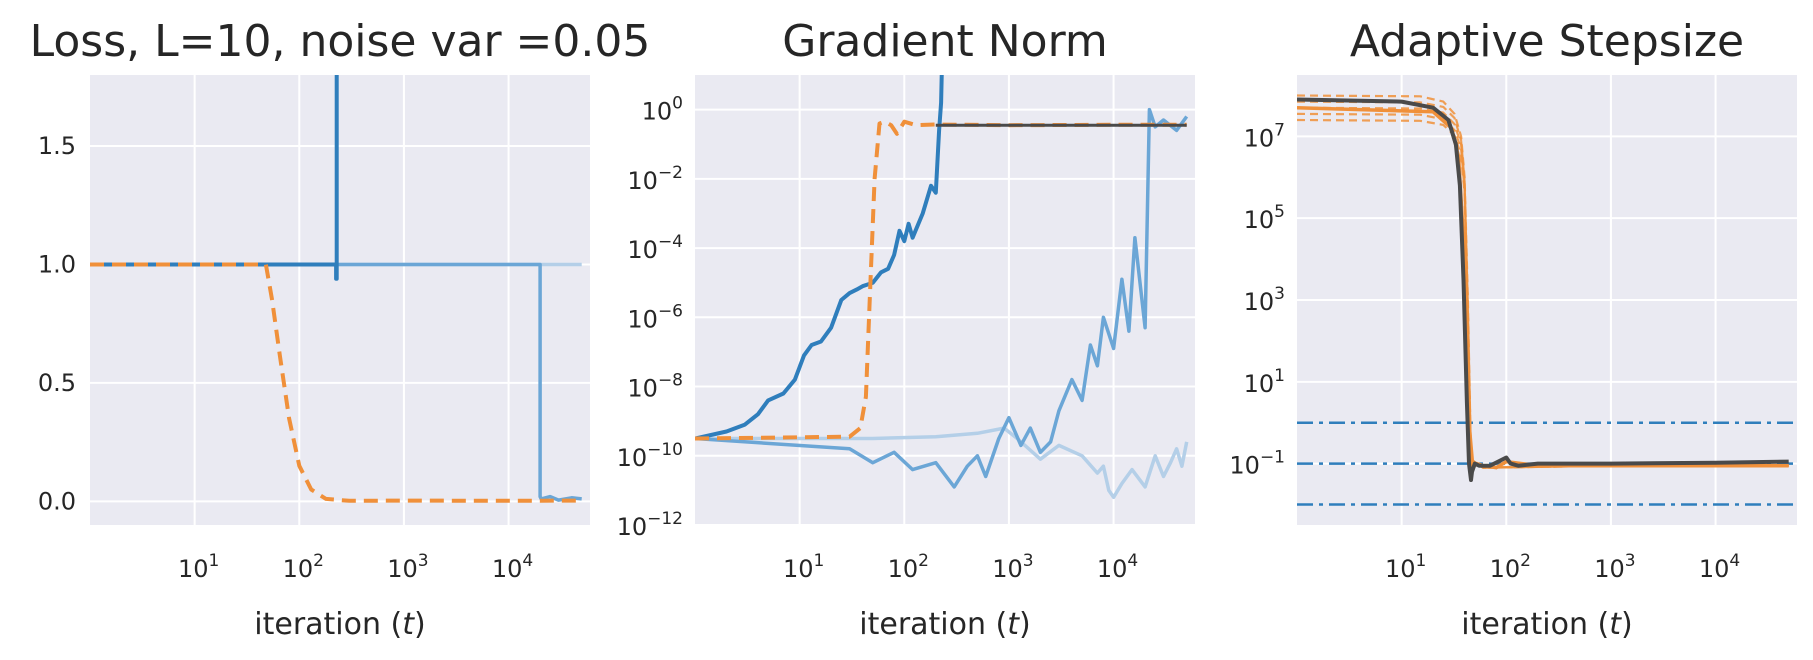 Image resolution: width=1813 pixels, height=660 pixels. What do you see at coordinates (57, 323) in the screenshot?
I see `loss-y-ticks: 0.0 0.5 1.0 1.5` at bounding box center [57, 323].